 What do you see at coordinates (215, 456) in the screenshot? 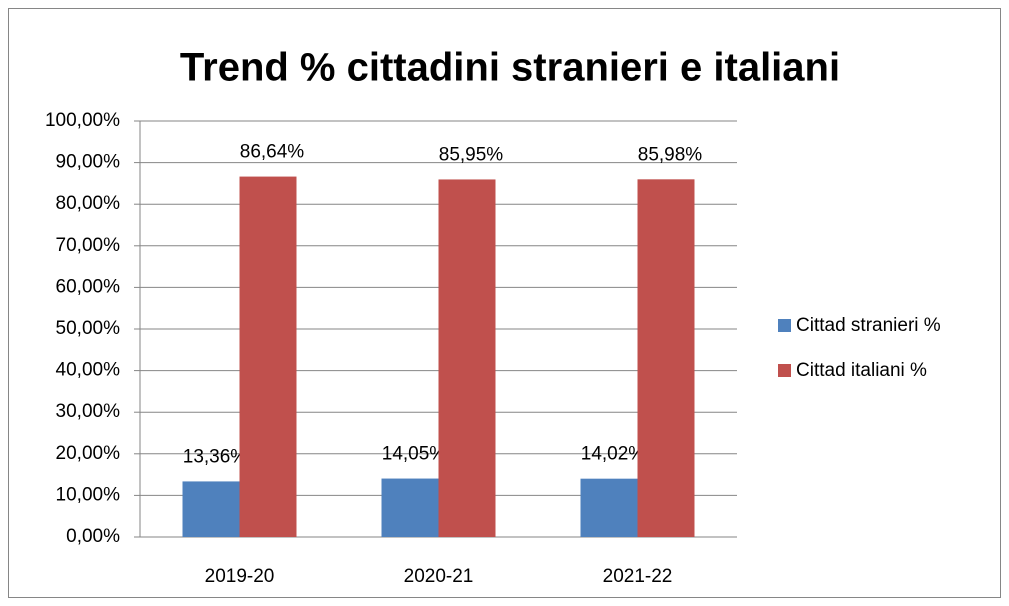
I see `data-label: 13,36%` at bounding box center [215, 456].